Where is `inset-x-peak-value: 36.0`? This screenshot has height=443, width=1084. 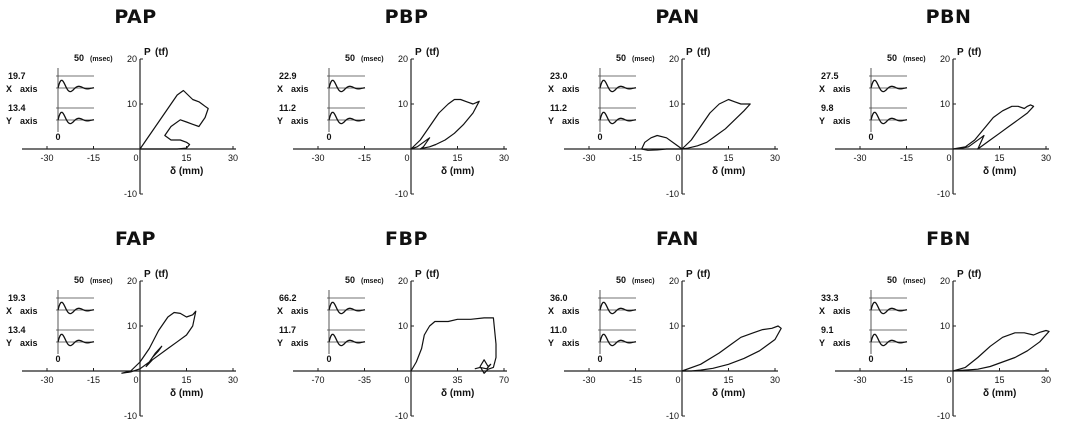
inset-x-peak-value: 36.0 is located at coordinates (559, 298).